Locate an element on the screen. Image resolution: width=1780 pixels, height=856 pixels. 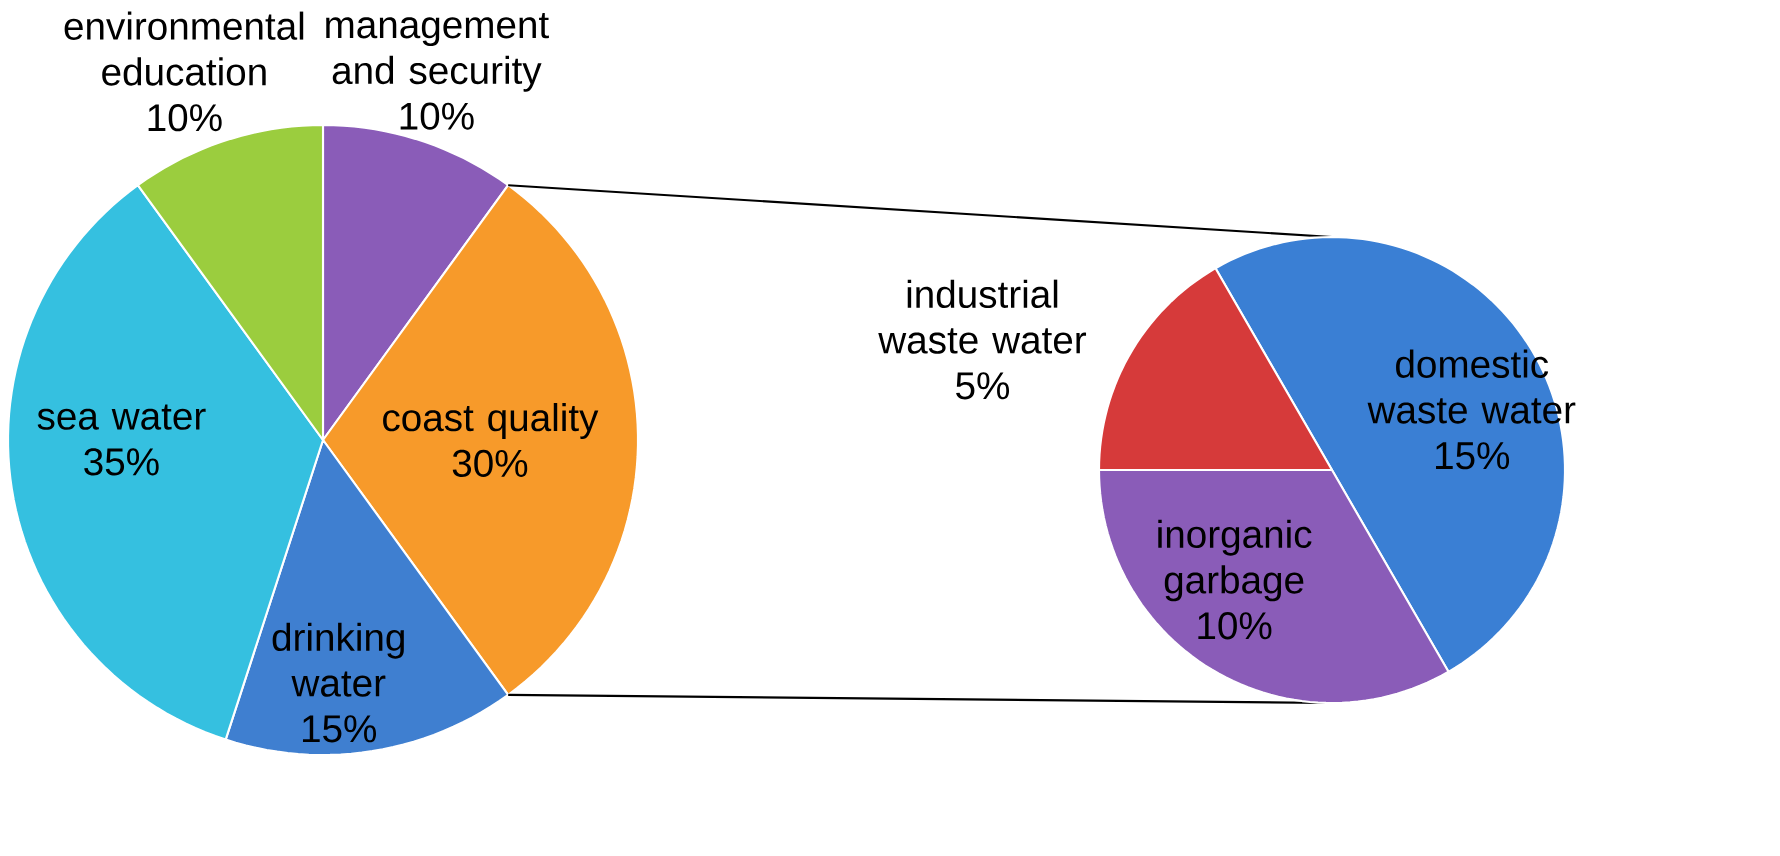
data-label: 5% is located at coordinates (983, 386).